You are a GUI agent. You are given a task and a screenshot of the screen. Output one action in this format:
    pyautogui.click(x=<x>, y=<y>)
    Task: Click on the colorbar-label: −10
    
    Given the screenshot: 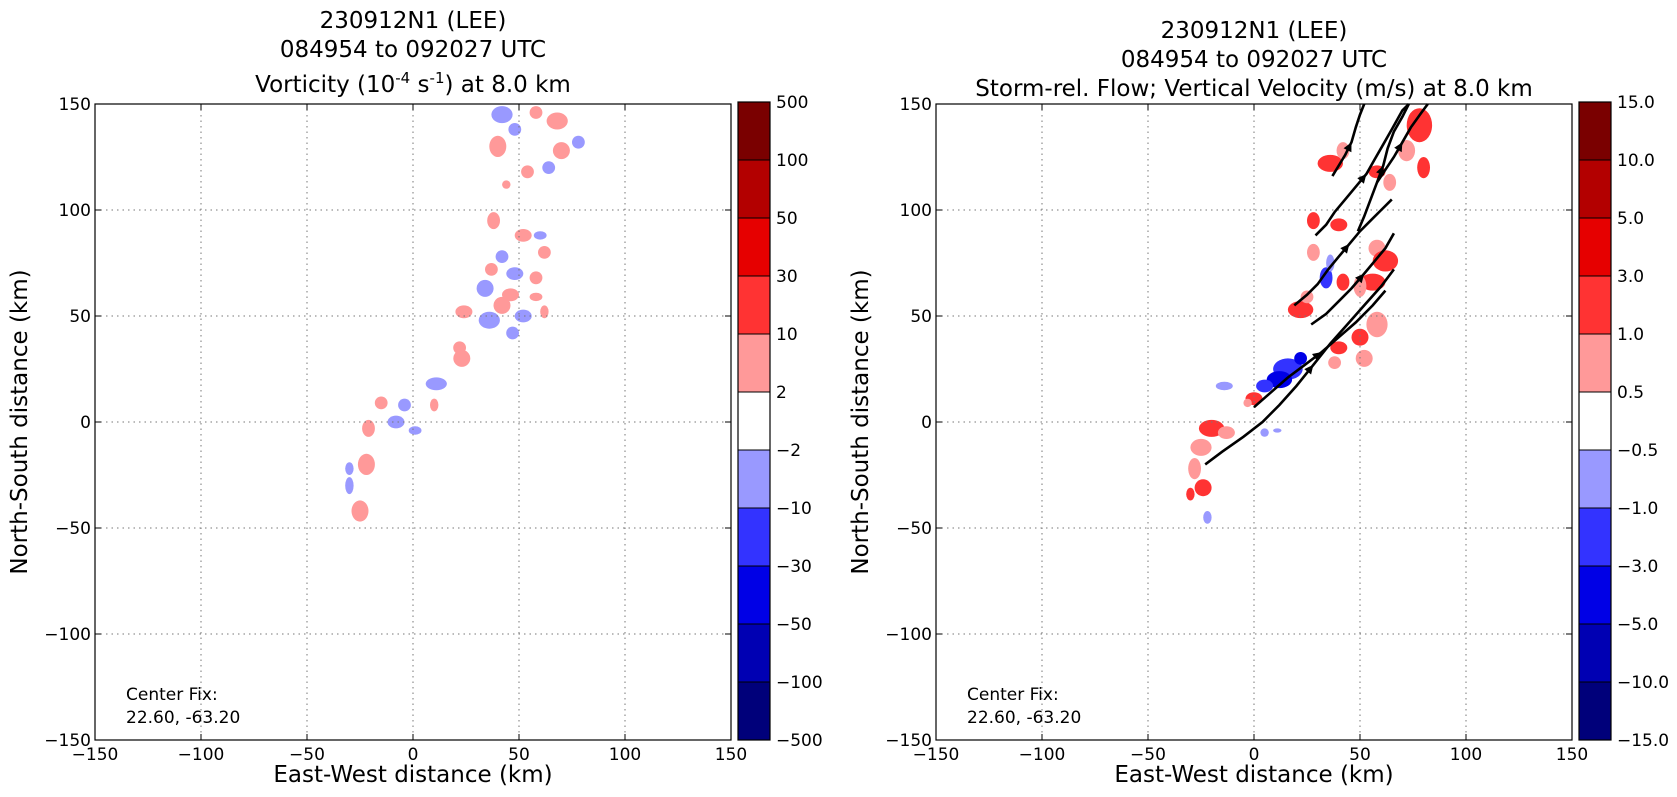 What is the action you would take?
    pyautogui.click(x=794, y=509)
    